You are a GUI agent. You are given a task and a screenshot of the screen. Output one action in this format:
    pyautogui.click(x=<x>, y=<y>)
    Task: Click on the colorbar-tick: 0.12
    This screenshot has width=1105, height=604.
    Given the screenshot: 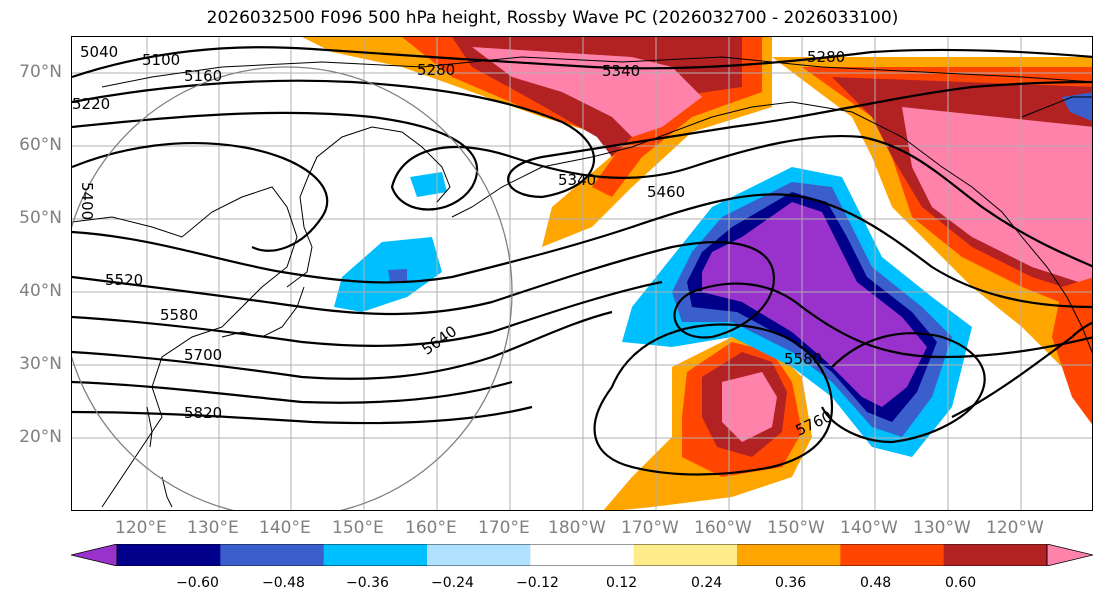 What is the action you would take?
    pyautogui.click(x=622, y=583)
    